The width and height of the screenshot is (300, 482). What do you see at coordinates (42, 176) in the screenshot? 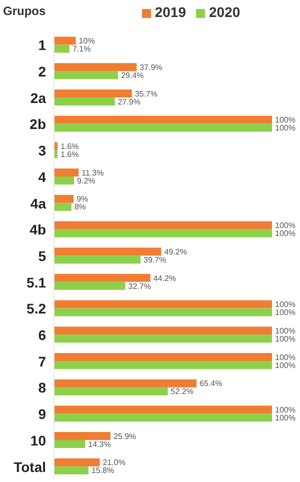
I see `y-tick-label: 4` at bounding box center [42, 176].